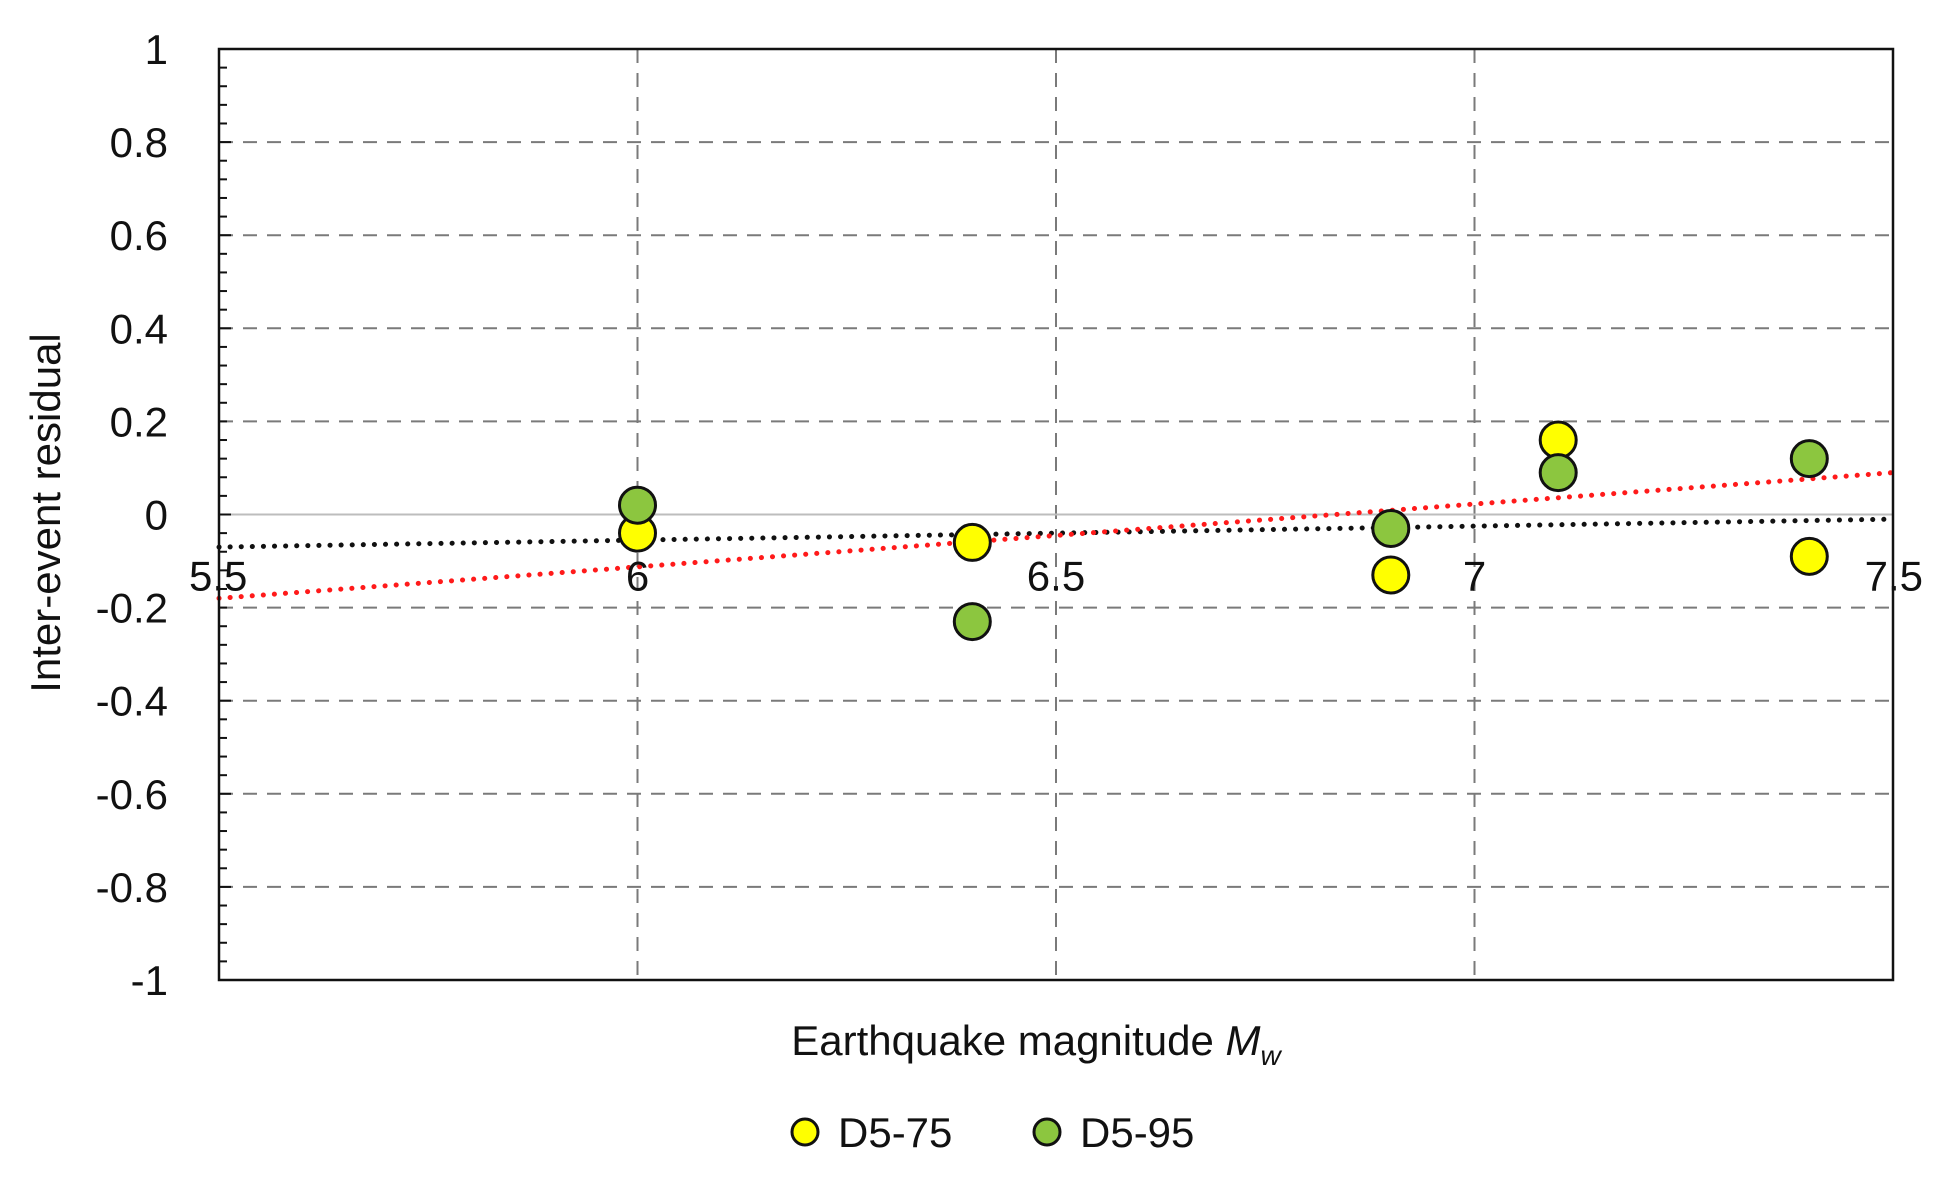 The image size is (1944, 1187). I want to click on data-points, so click(1223, 531).